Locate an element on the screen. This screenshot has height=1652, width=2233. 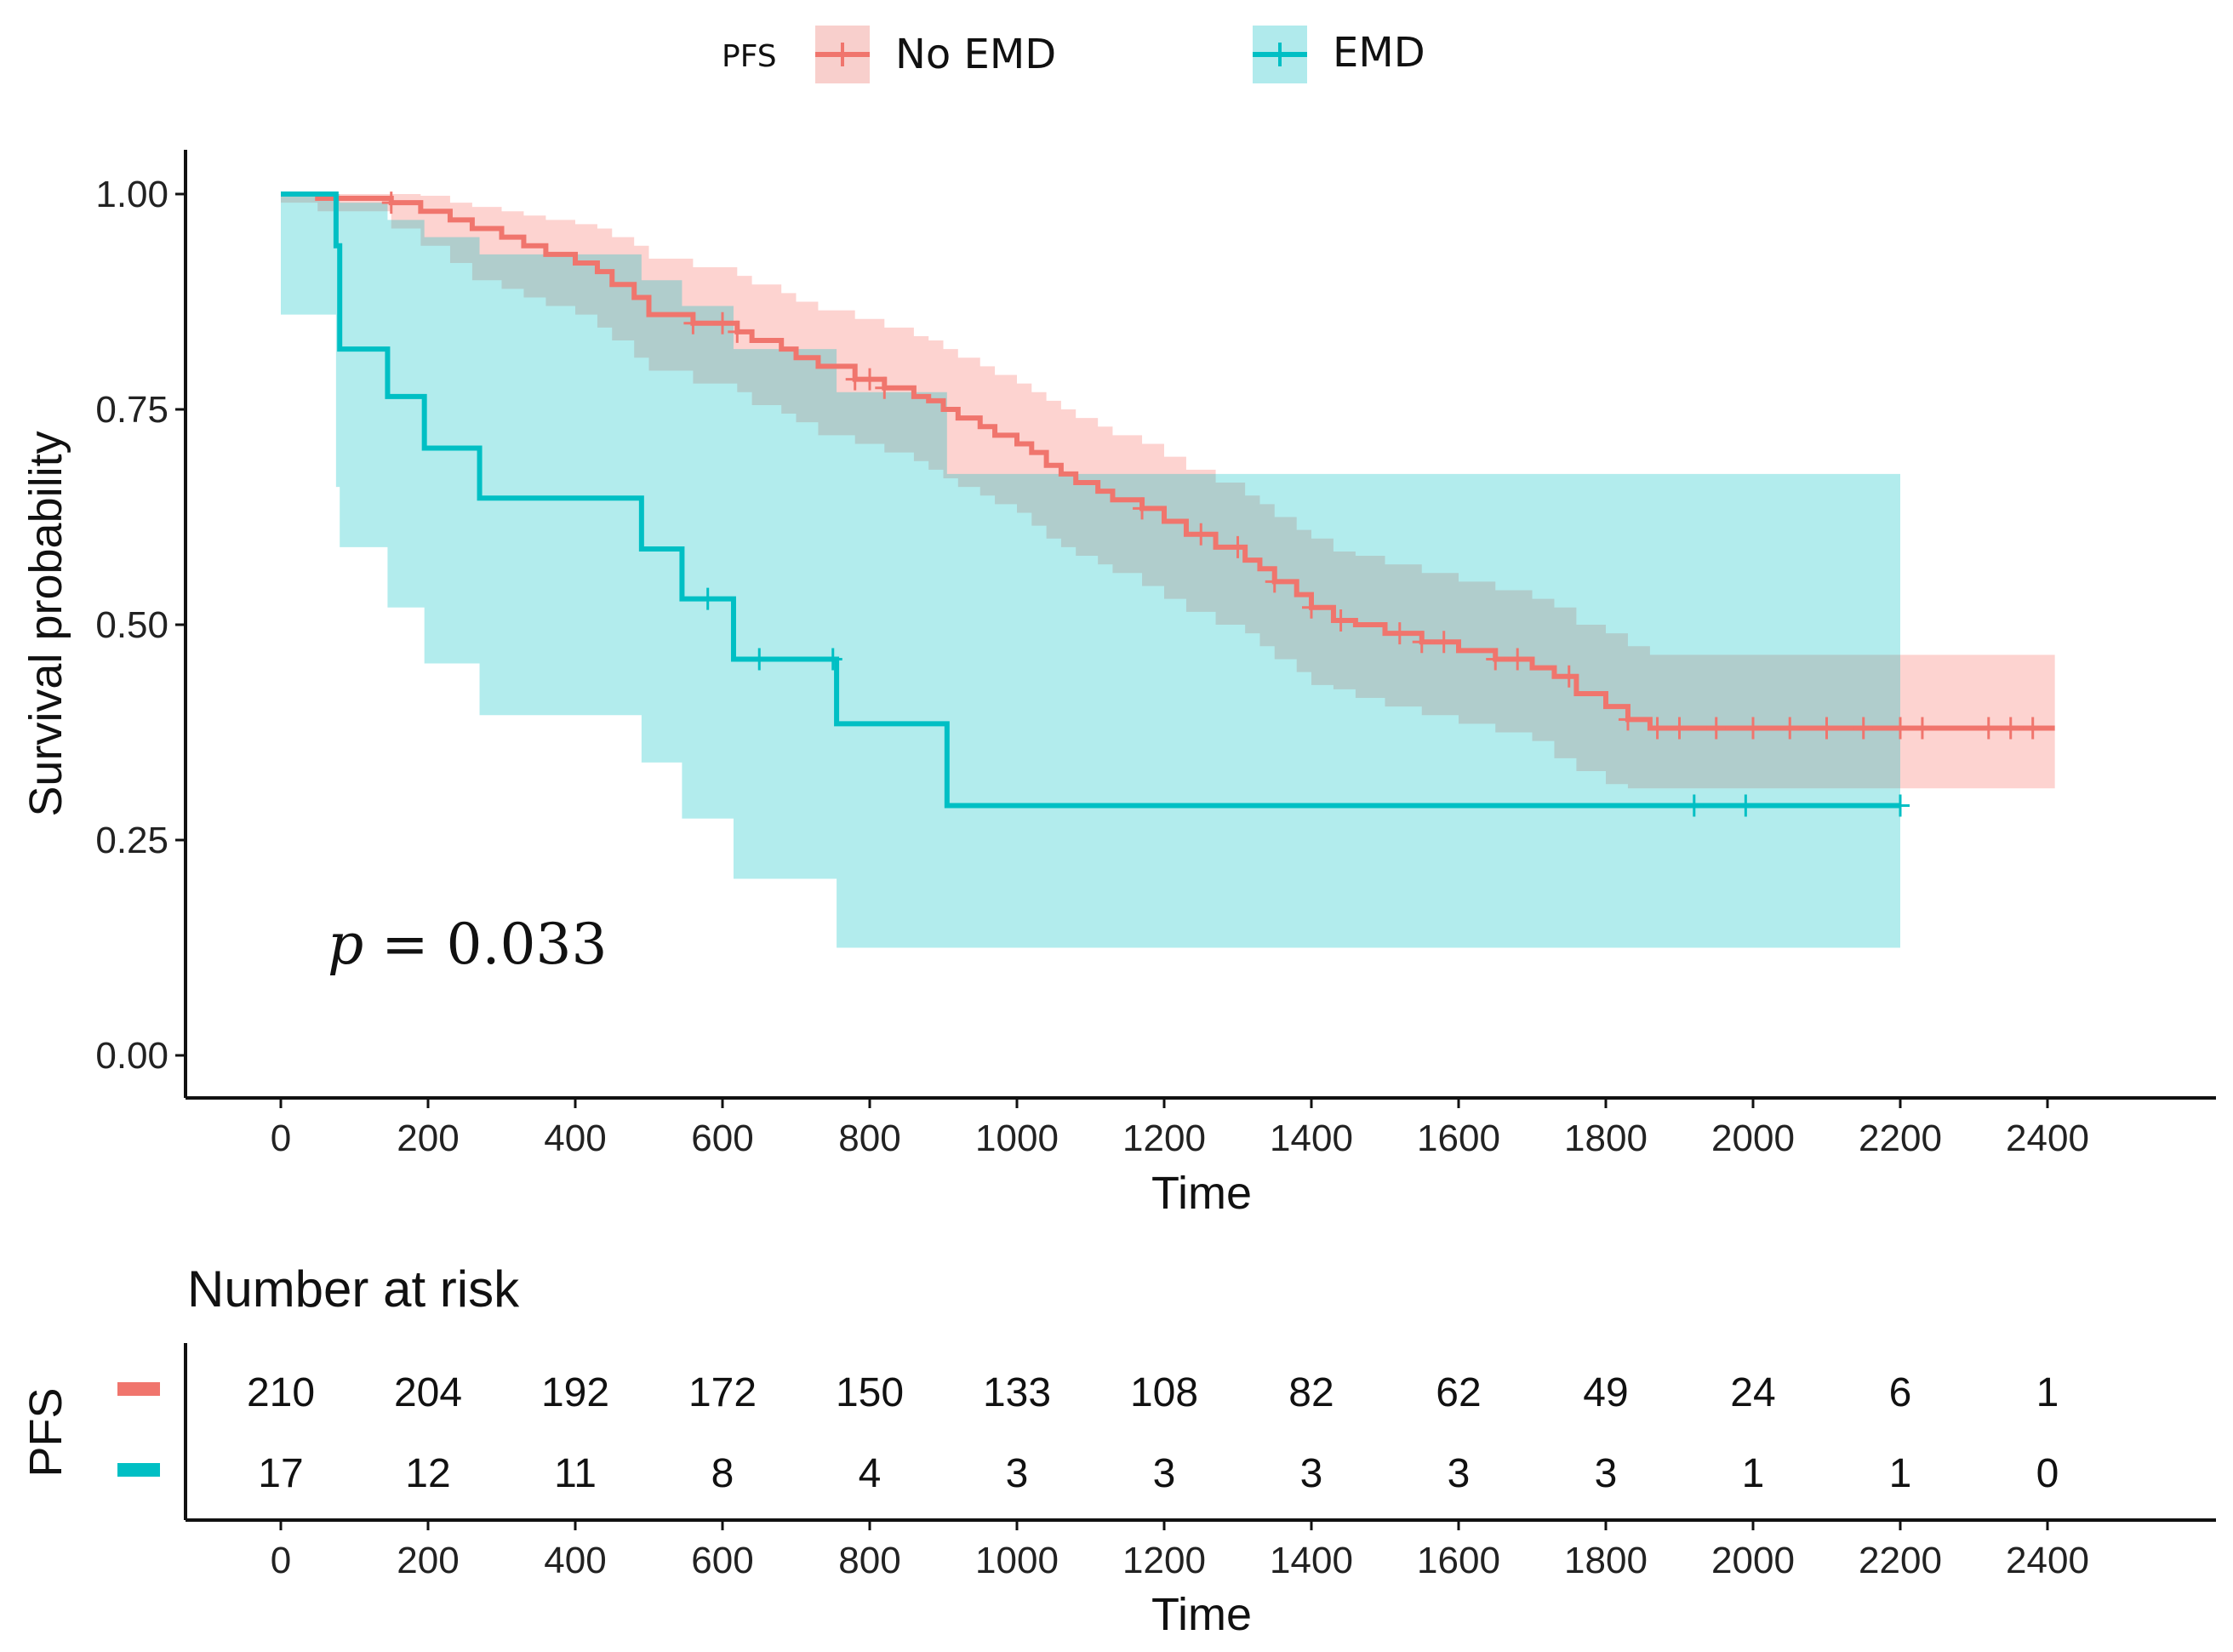
risk-count-emd: 12 is located at coordinates (427, 1474).